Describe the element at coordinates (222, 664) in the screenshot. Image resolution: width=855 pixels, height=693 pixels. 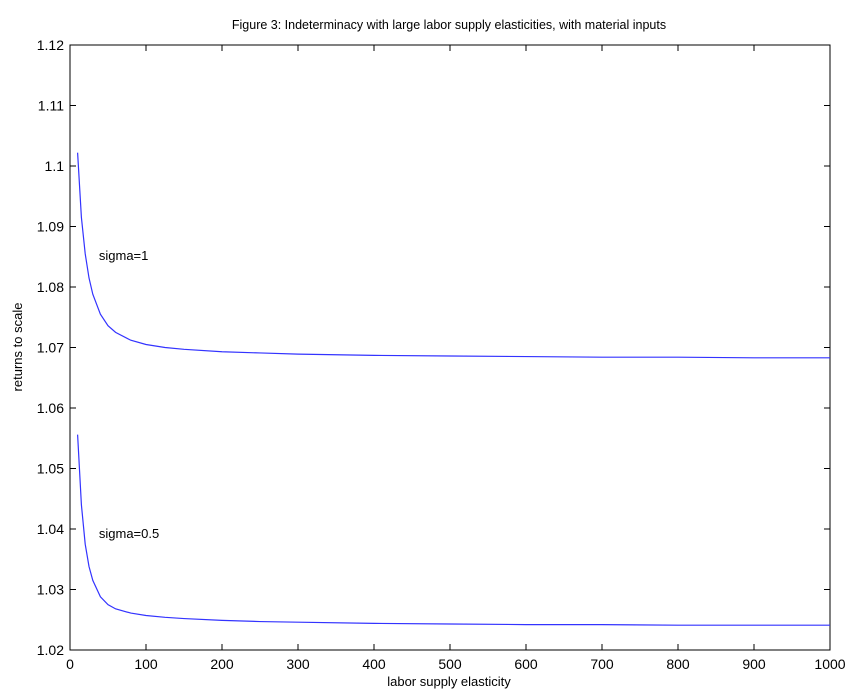
I see `x-tick-label: 200` at that location.